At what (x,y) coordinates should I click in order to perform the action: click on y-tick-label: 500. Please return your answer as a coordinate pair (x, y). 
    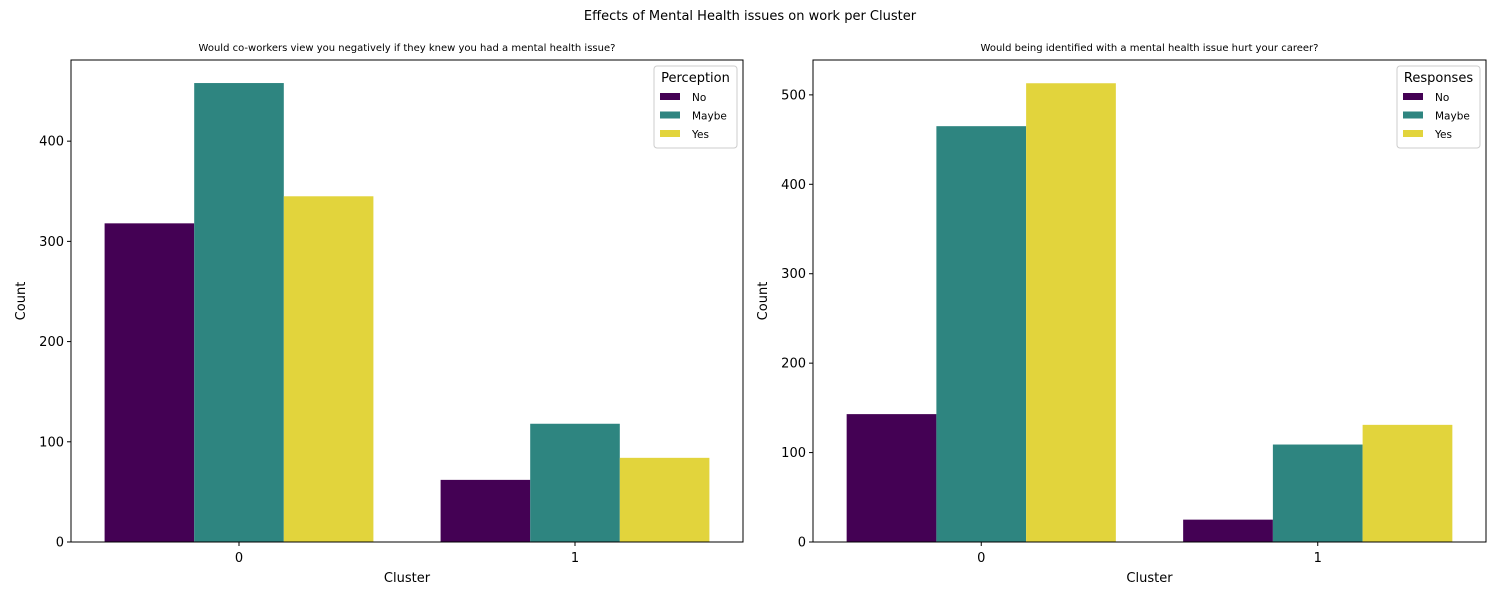
    Looking at the image, I should click on (793, 95).